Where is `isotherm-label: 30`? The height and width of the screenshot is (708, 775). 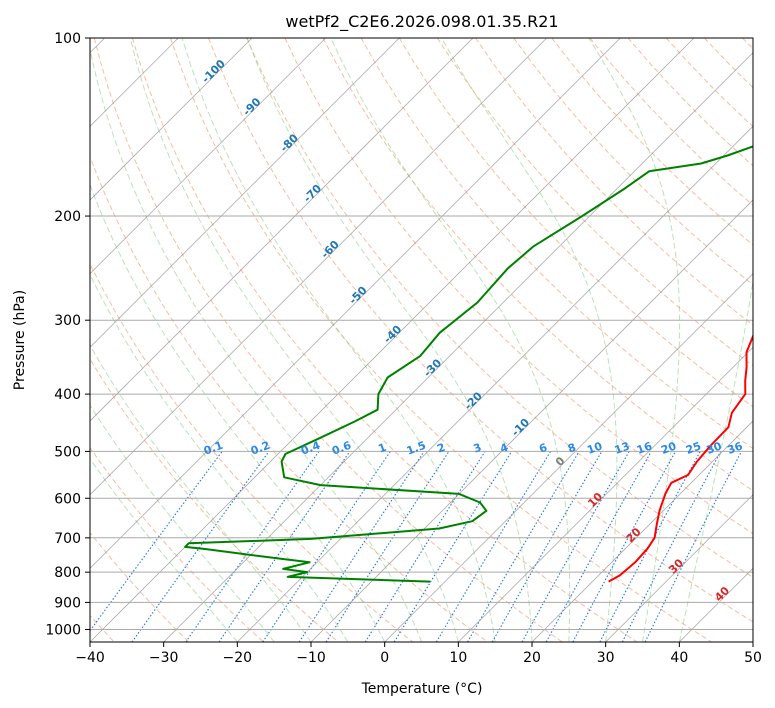 isotherm-label: 30 is located at coordinates (676, 566).